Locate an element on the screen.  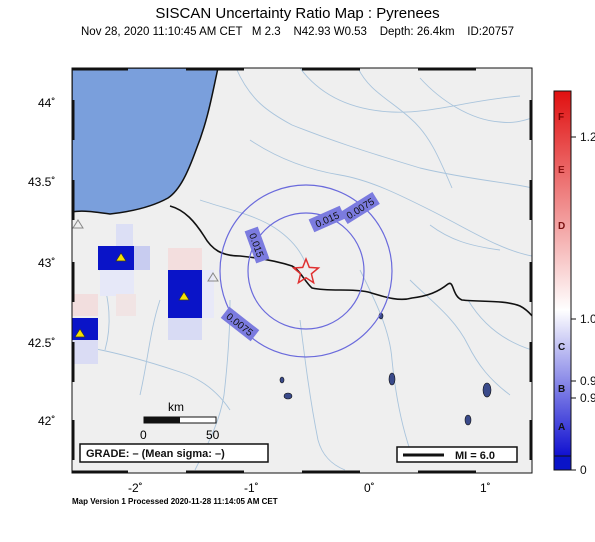
colorbar-value-0-9a: 0.9 is located at coordinates (587, 381).